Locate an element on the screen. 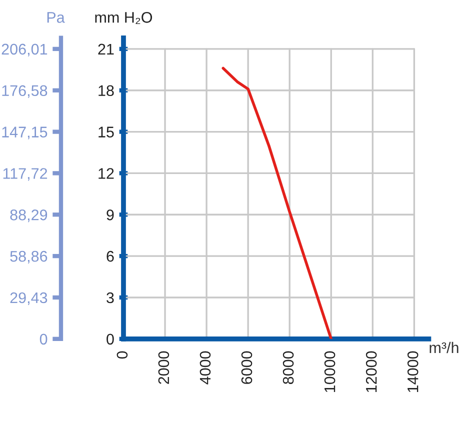  y-tick-label: 18 is located at coordinates (106, 90).